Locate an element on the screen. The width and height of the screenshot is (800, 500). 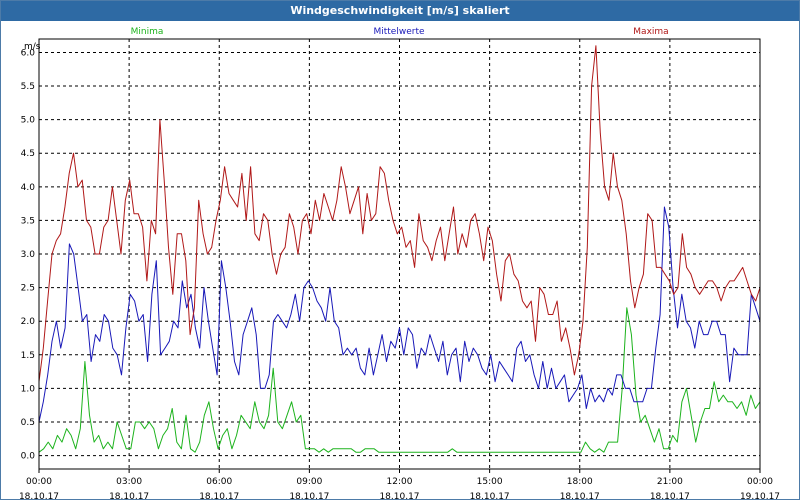
x-tick-time: 09:00 is located at coordinates (309, 482).